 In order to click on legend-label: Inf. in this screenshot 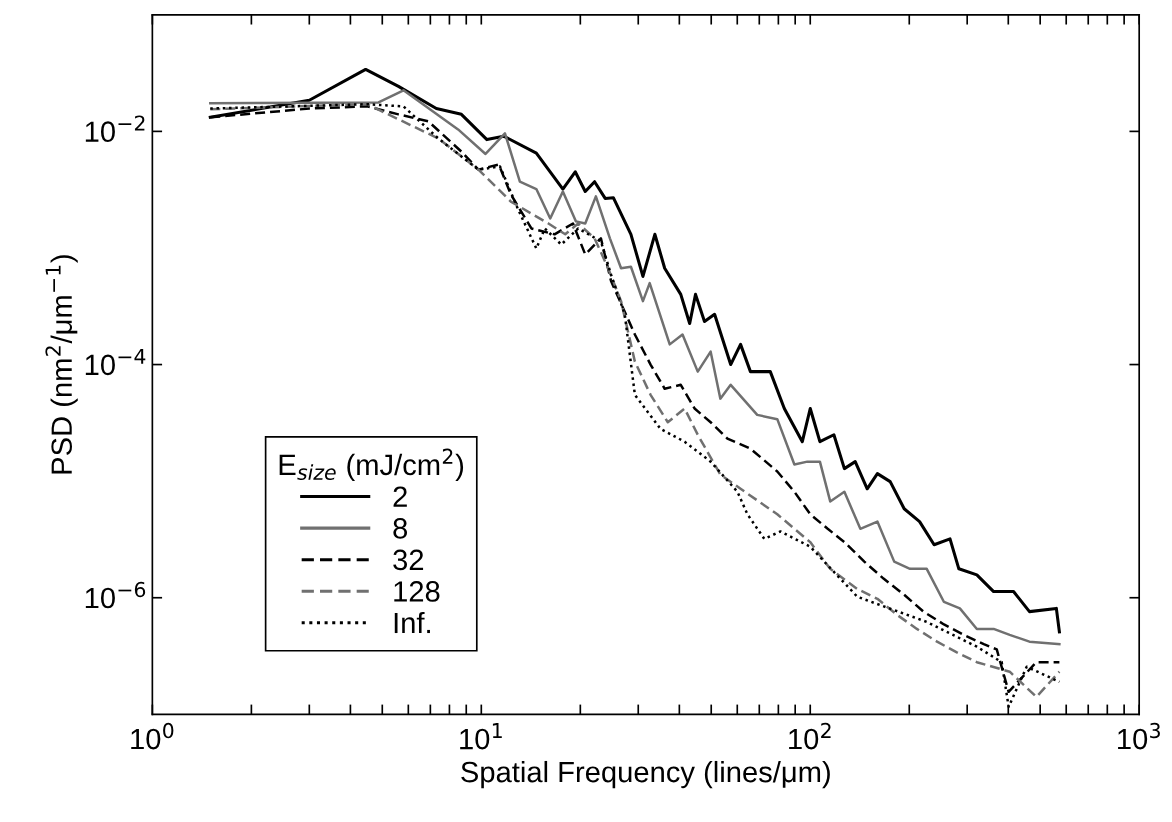, I will do `click(412, 622)`.